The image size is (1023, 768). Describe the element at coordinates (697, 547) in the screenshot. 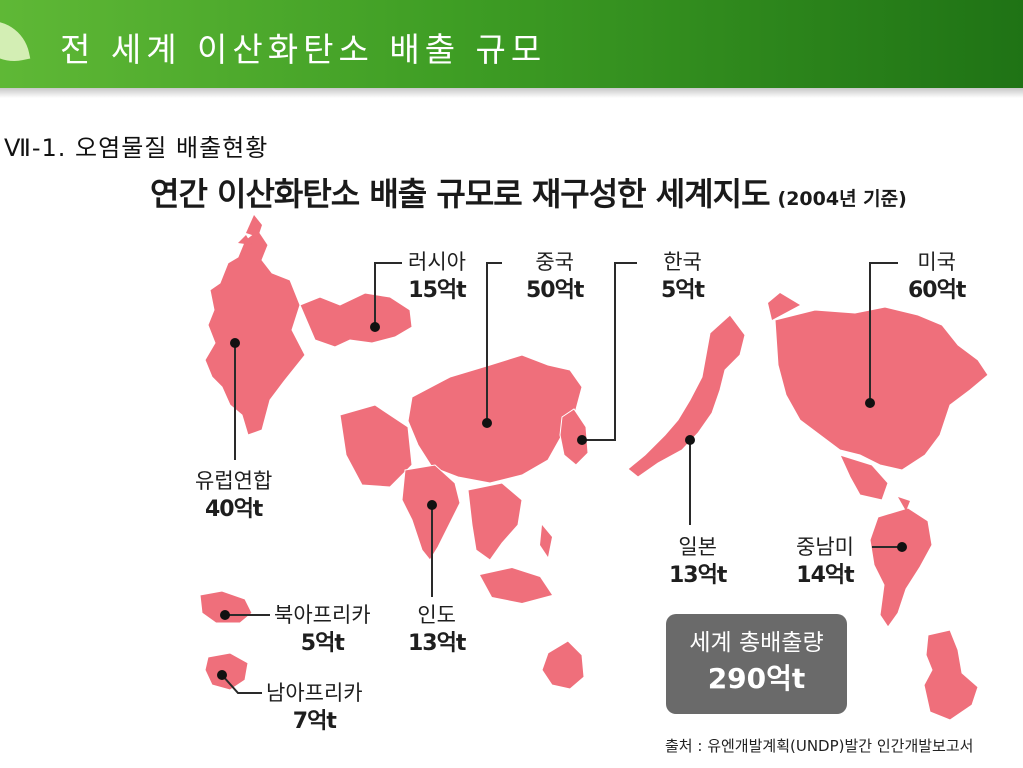

I see `region-name: 일본` at that location.